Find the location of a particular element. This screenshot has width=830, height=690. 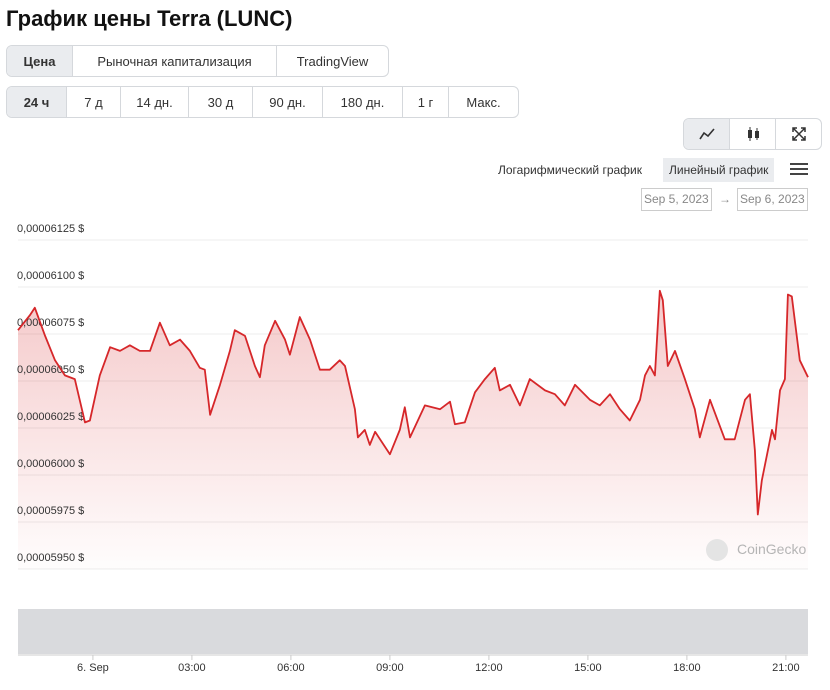

watermark-logo is located at coordinates (717, 550).